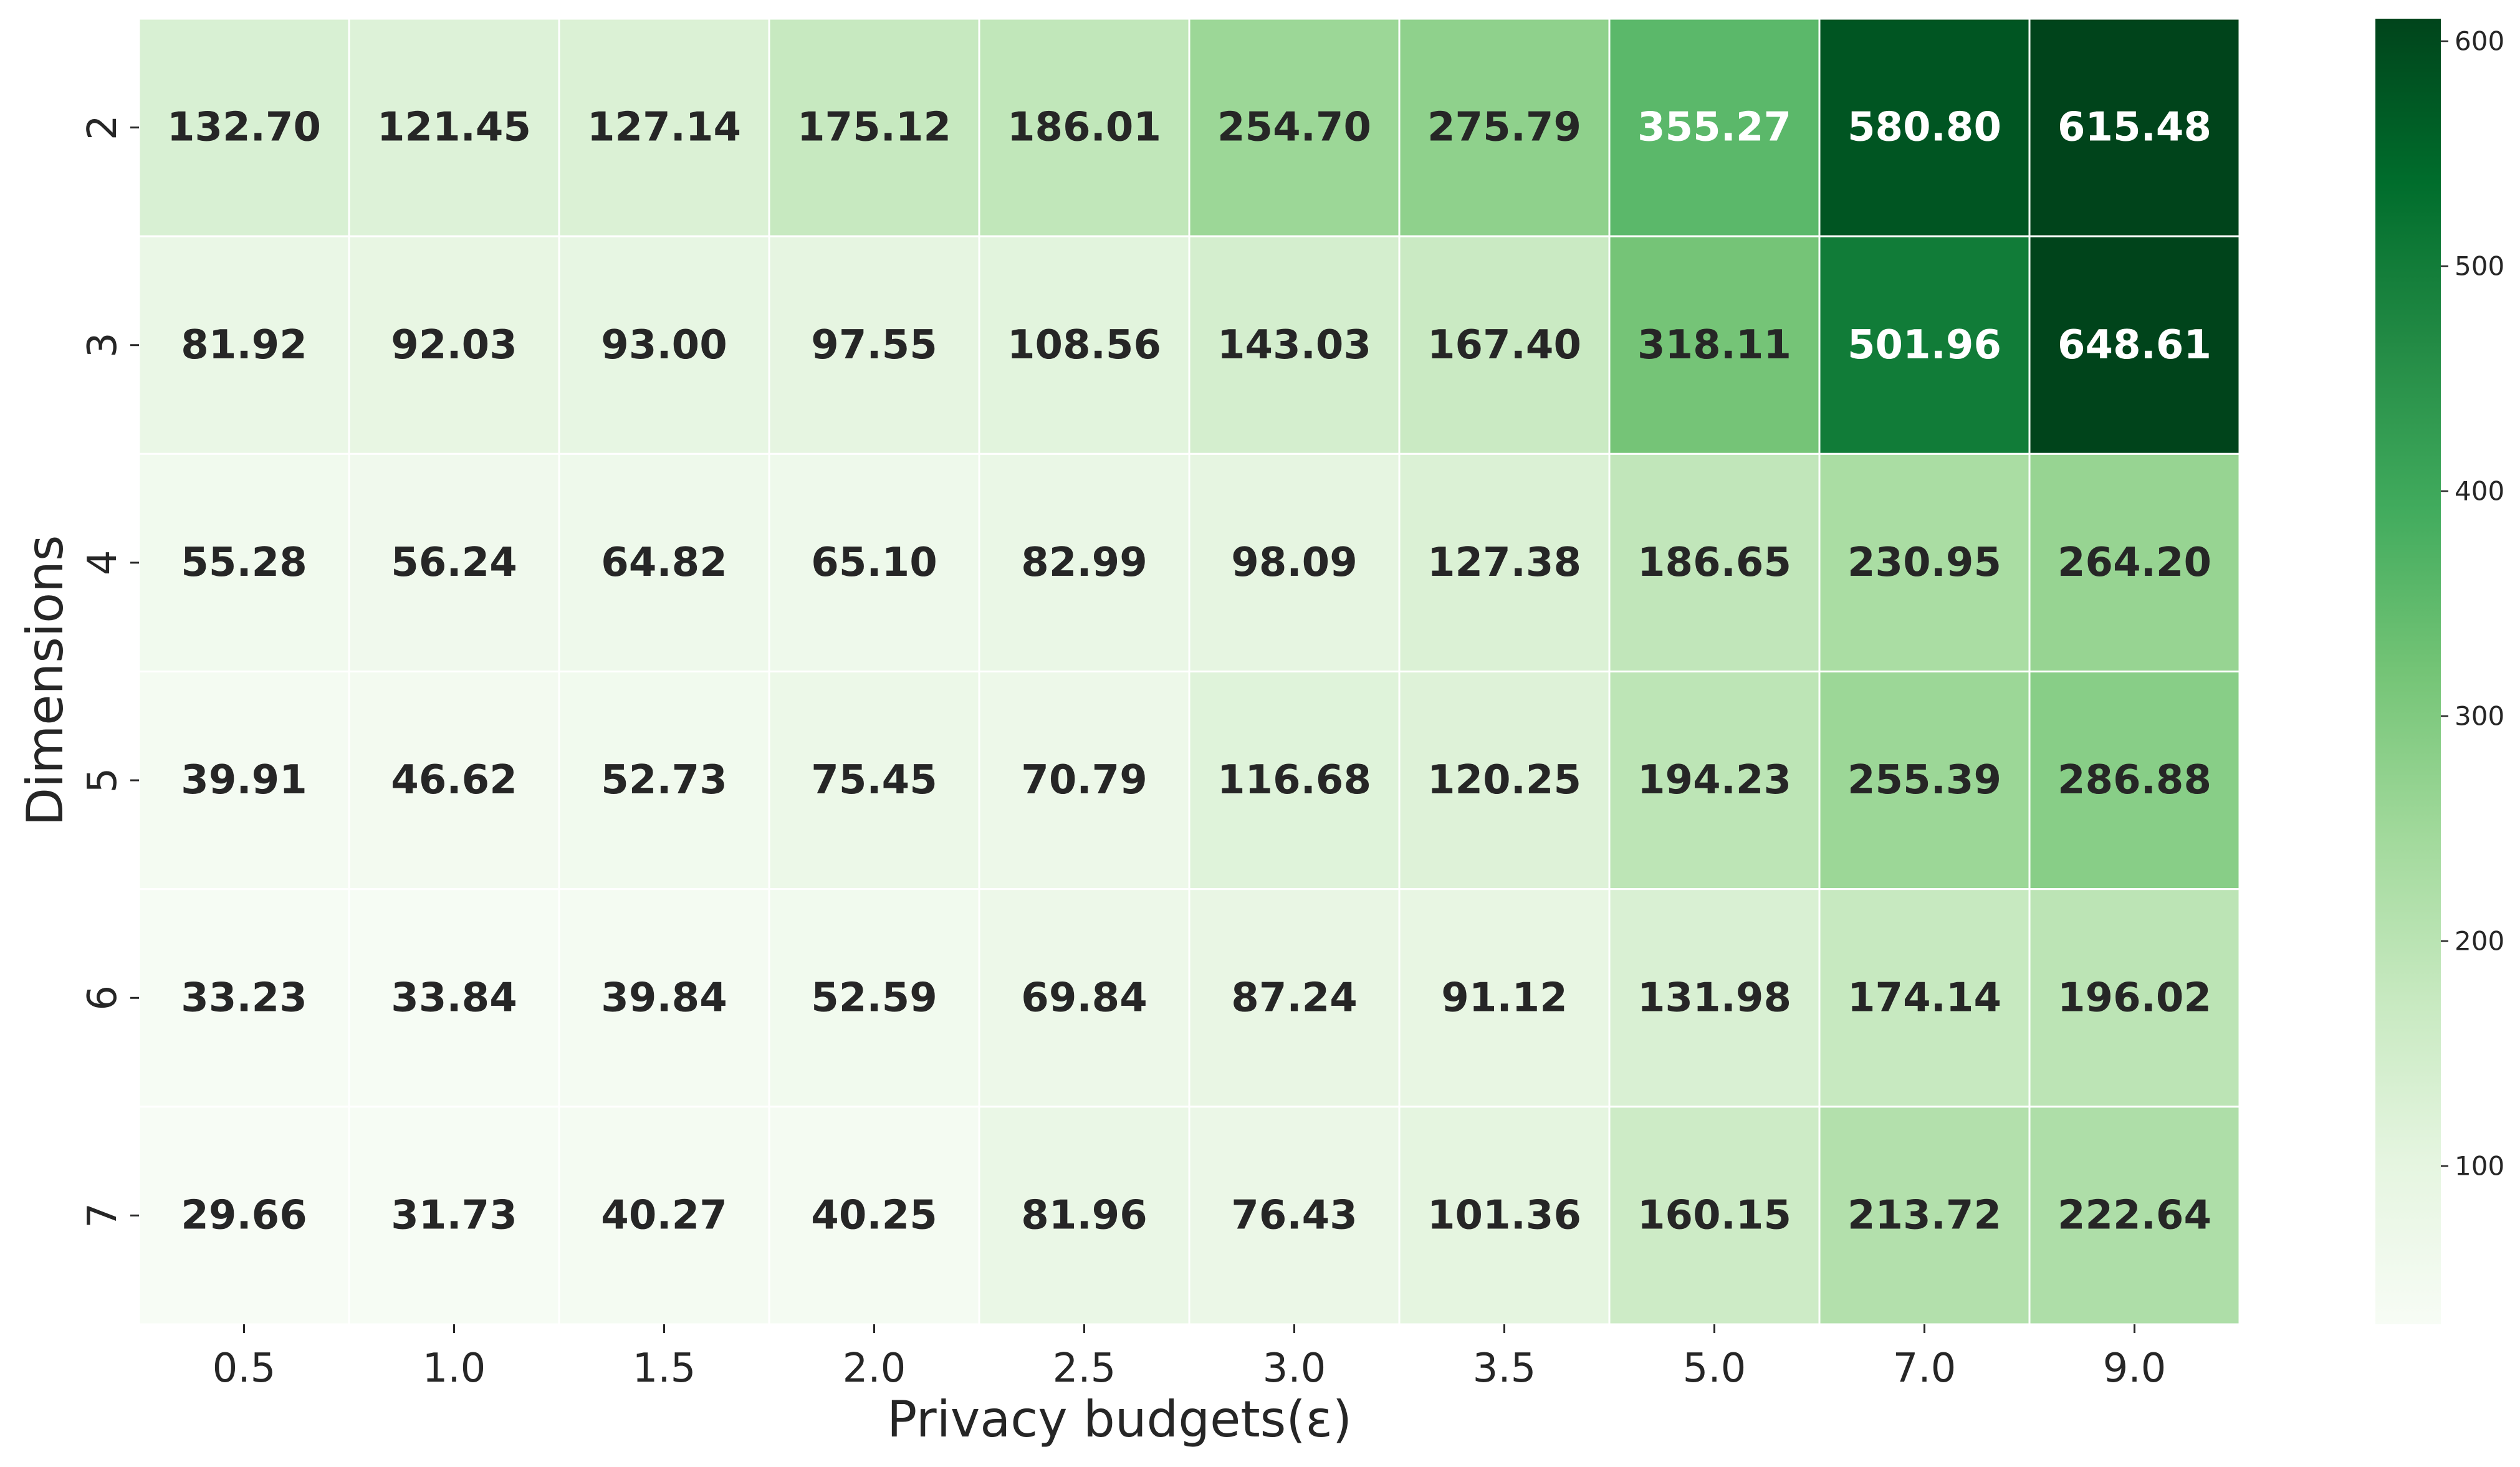 This screenshot has height=1467, width=2520. I want to click on x-tick-label: 3.0, so click(1294, 1368).